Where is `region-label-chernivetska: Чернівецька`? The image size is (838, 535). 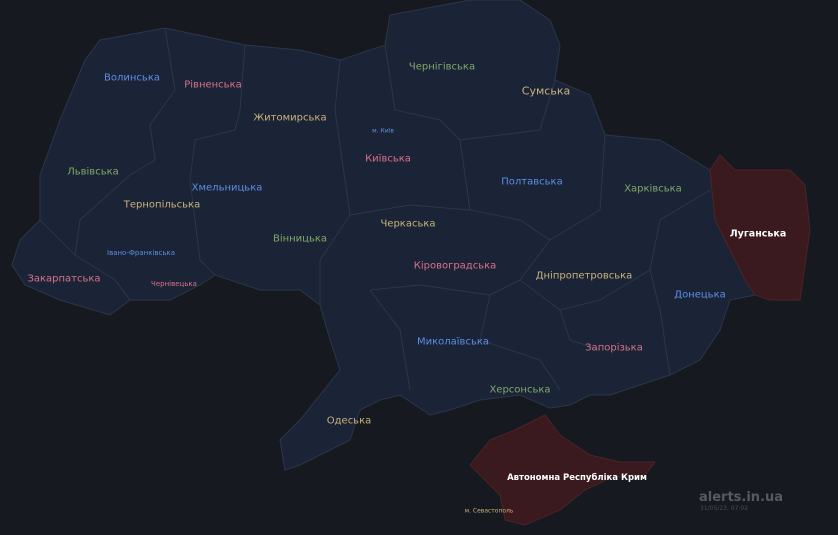 region-label-chernivetska: Чернівецька is located at coordinates (174, 284).